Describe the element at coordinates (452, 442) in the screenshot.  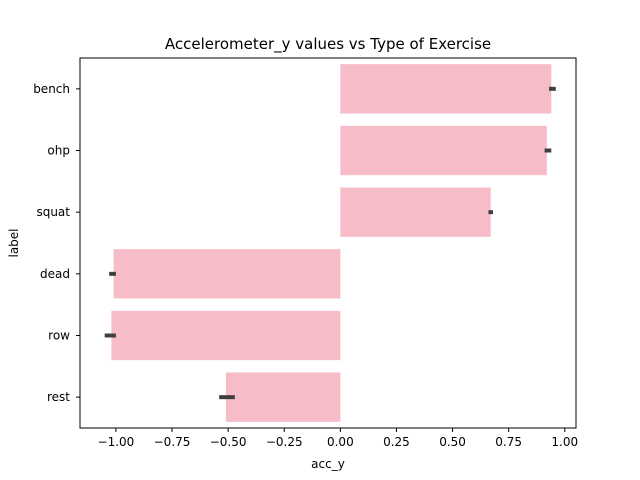
I see `x-tick-label: 0.50` at that location.